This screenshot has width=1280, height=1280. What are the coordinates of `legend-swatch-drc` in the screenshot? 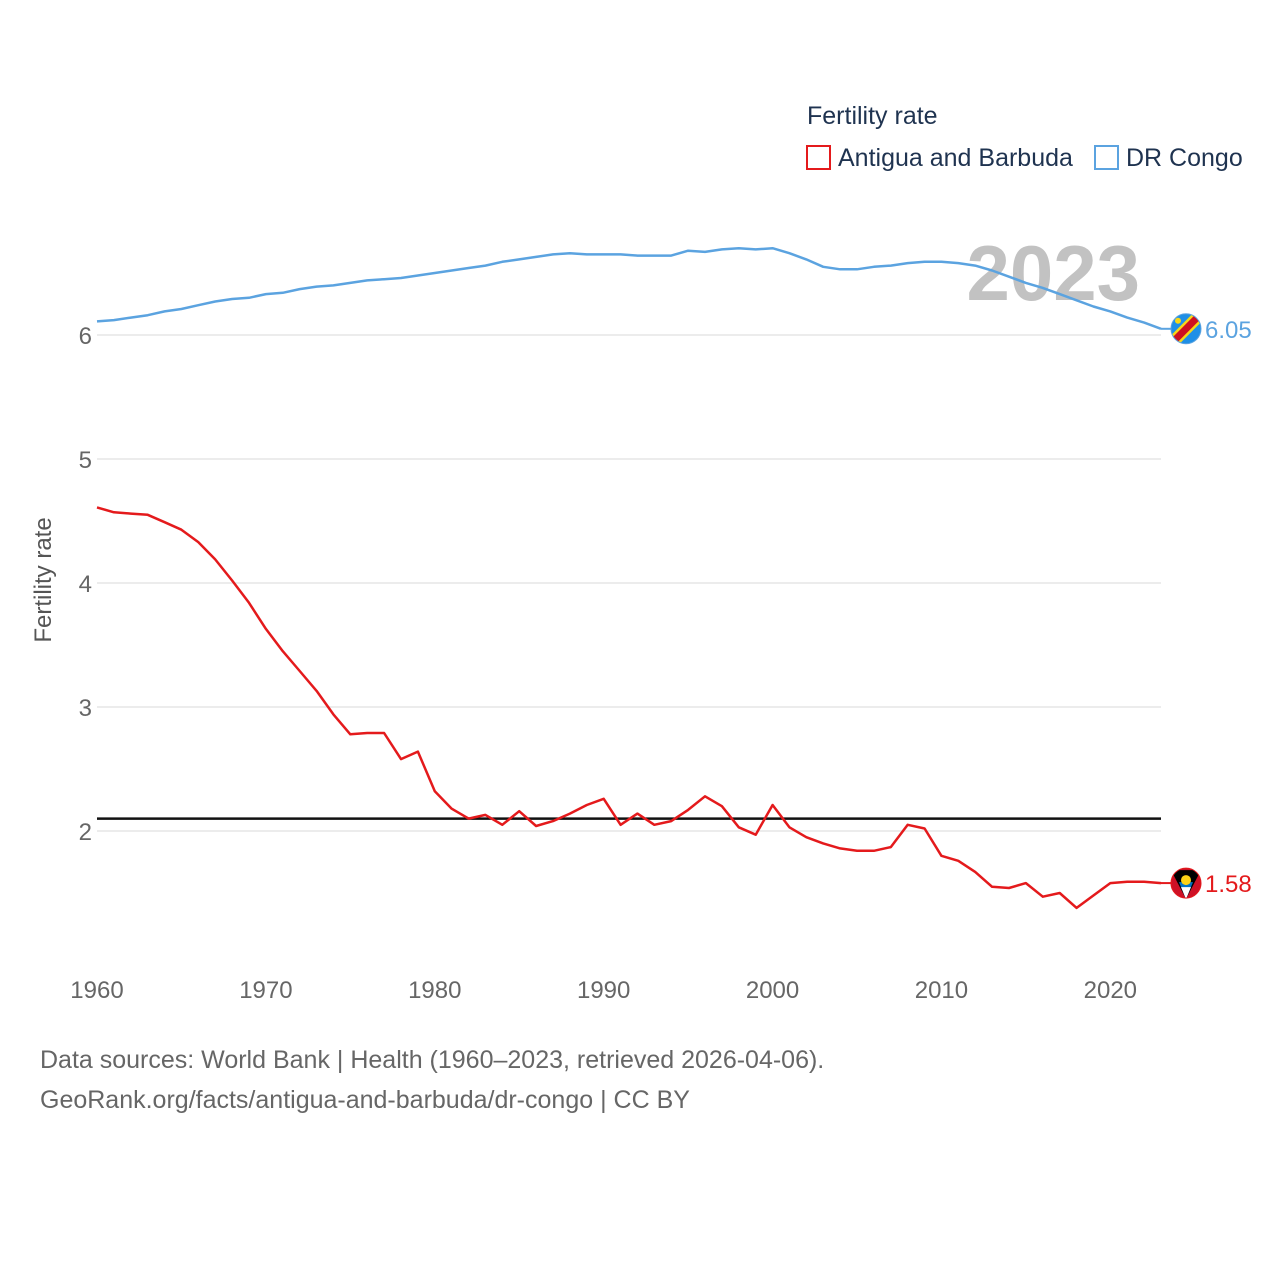 It's located at (1106, 157).